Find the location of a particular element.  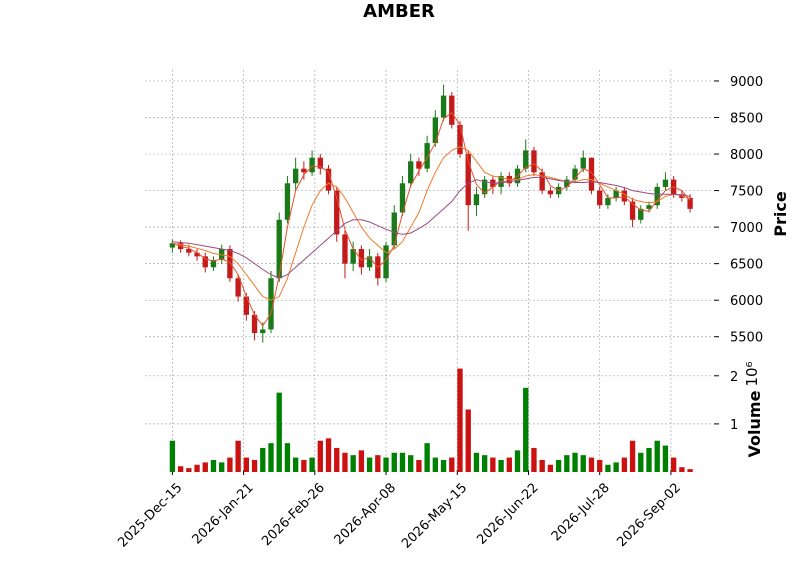

volume-scale-label: 10⁶ is located at coordinates (752, 373).